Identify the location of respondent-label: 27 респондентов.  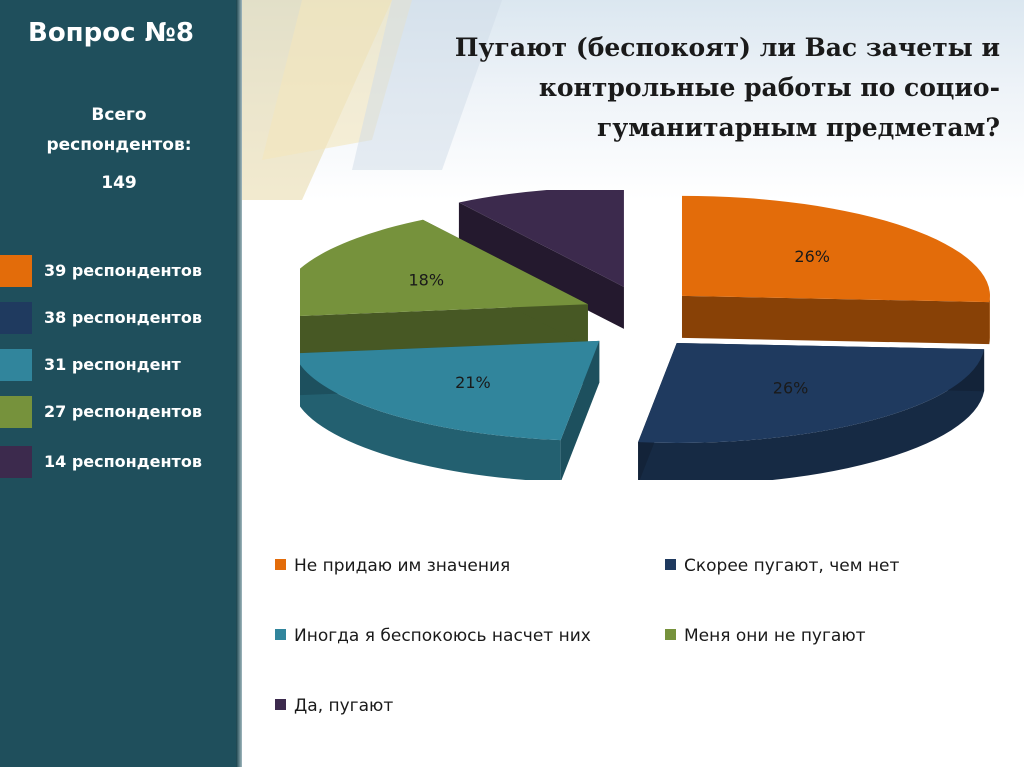
(123, 411).